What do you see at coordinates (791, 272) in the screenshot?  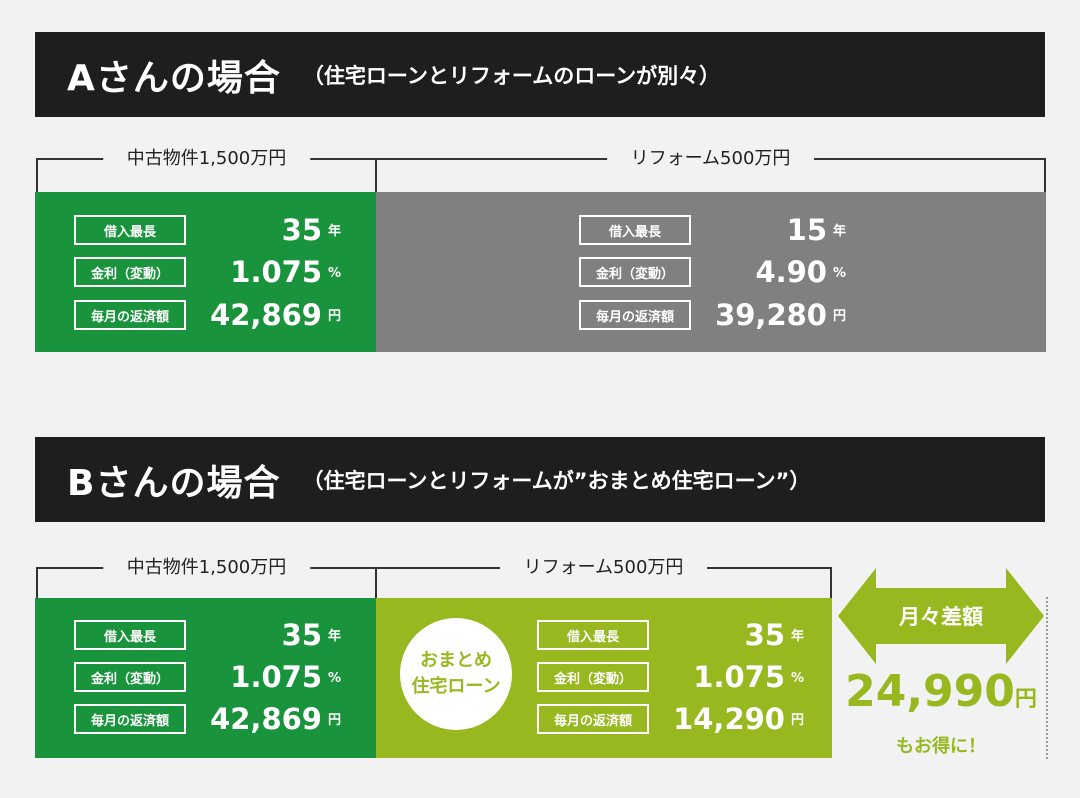 I see `interest-rate-value: 4.90` at bounding box center [791, 272].